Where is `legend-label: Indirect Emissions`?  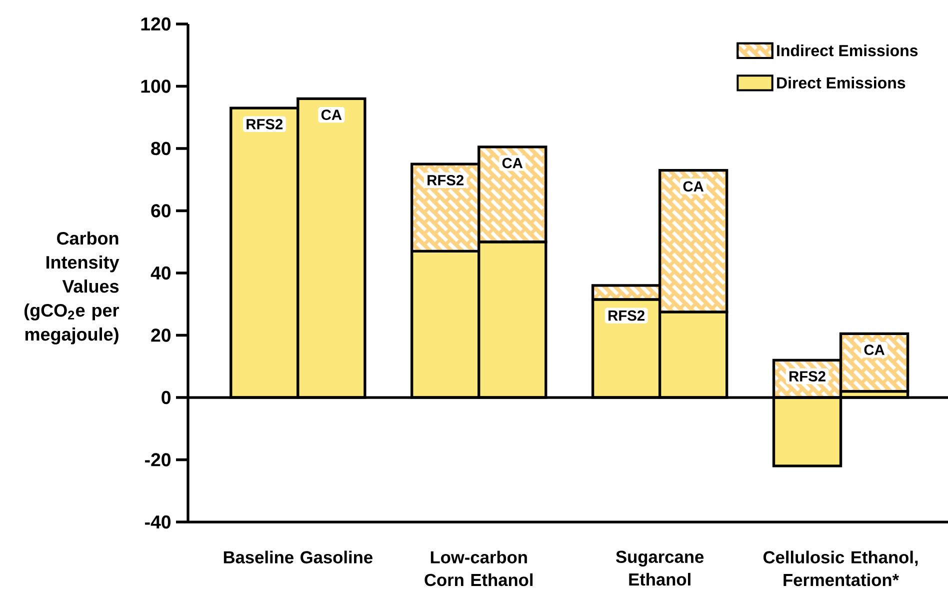
legend-label: Indirect Emissions is located at coordinates (847, 50).